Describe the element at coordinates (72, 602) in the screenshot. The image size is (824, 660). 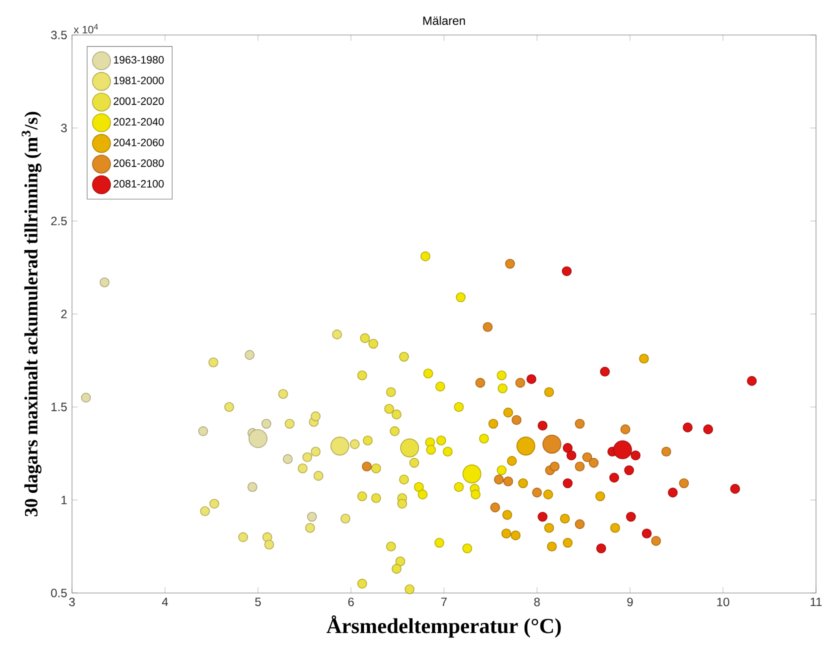
I see `x-tick-label: 3` at that location.